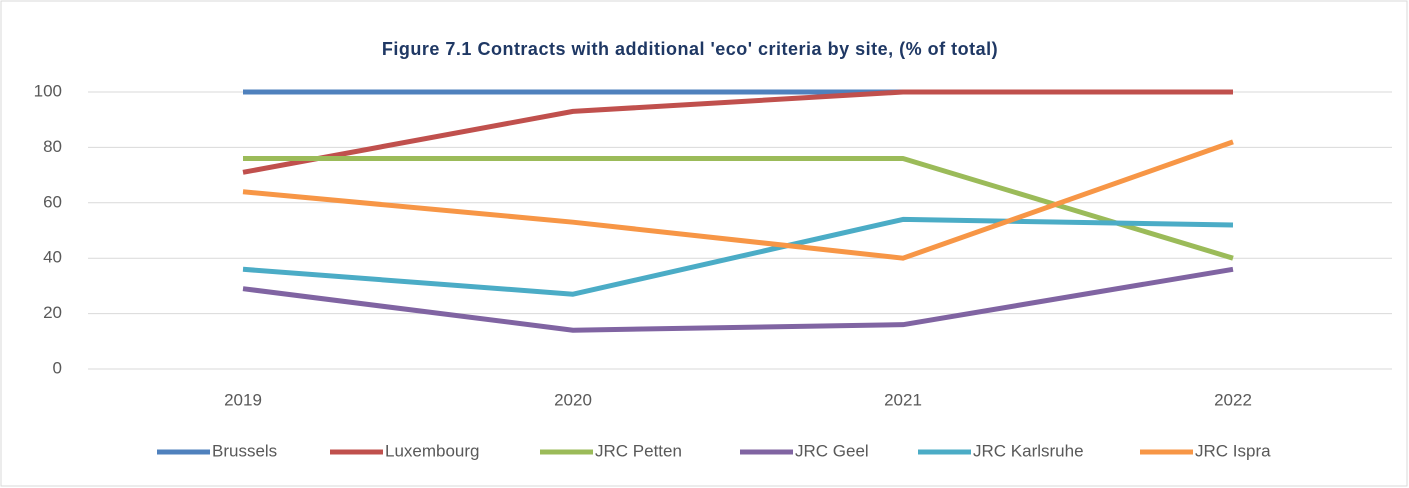 The image size is (1409, 488). What do you see at coordinates (832, 450) in the screenshot?
I see `legend-label: JRC Geel` at bounding box center [832, 450].